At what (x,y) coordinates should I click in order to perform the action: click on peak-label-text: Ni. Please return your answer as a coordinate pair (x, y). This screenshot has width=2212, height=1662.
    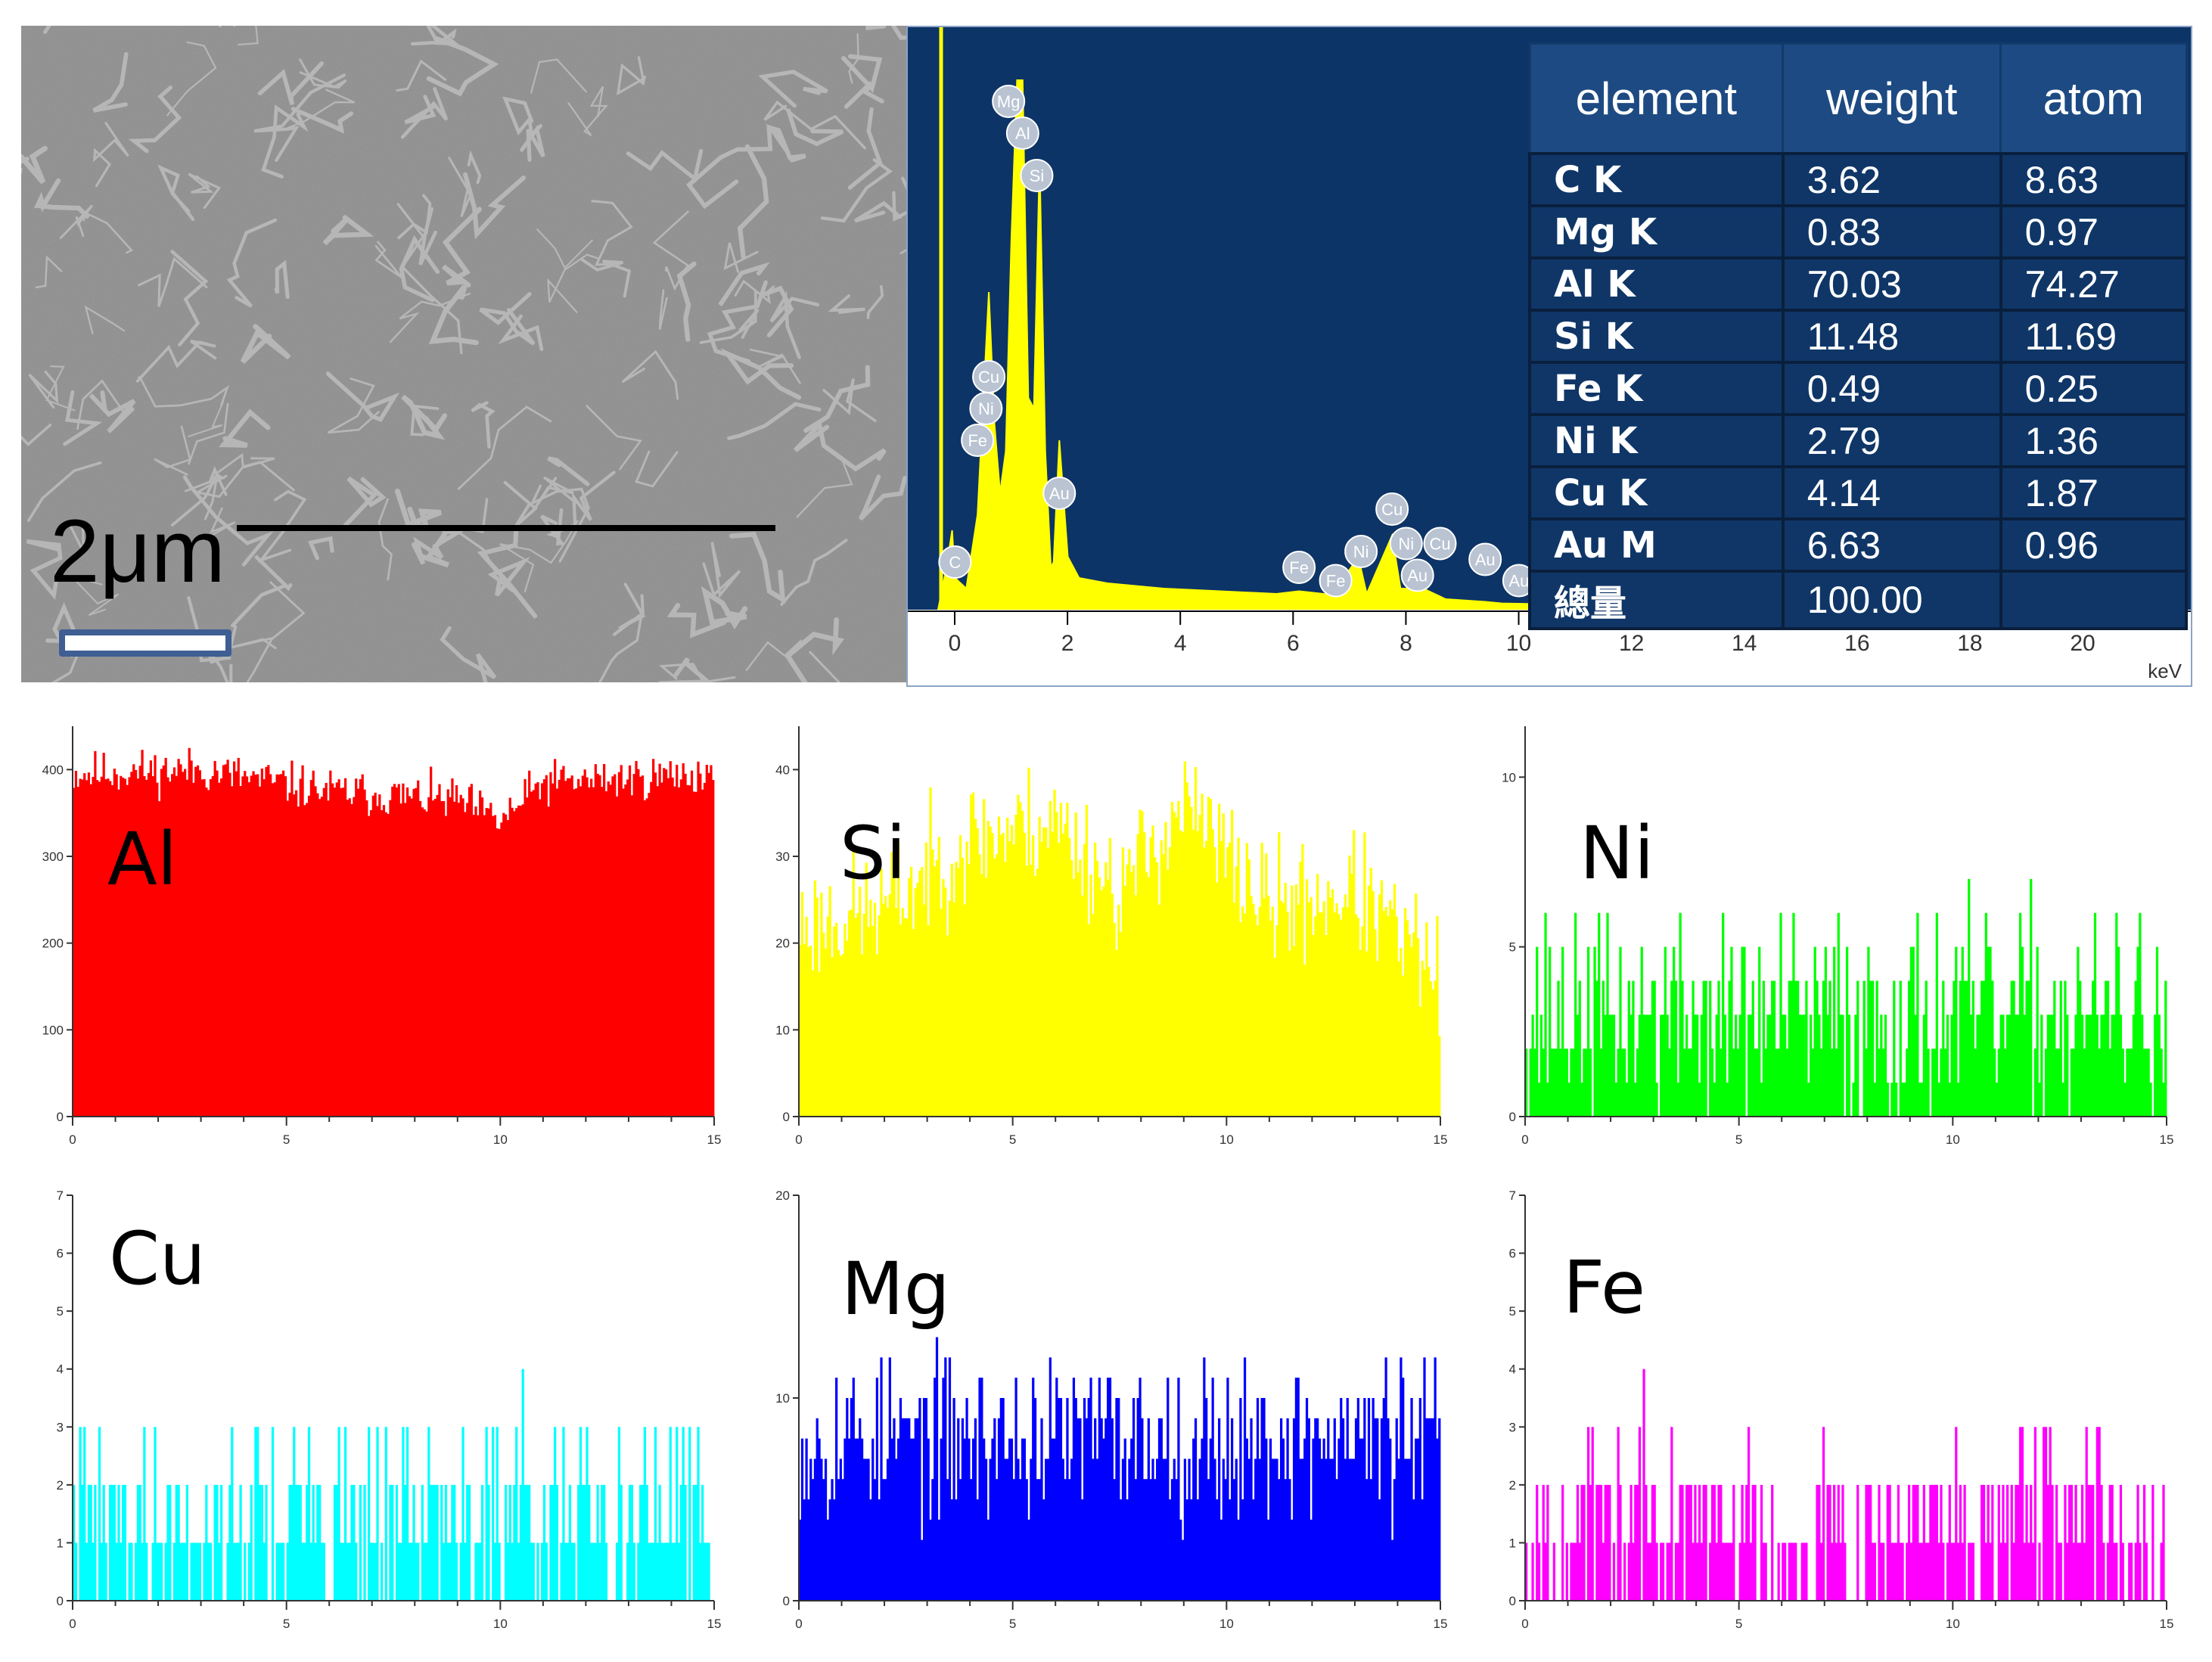
    Looking at the image, I should click on (1406, 544).